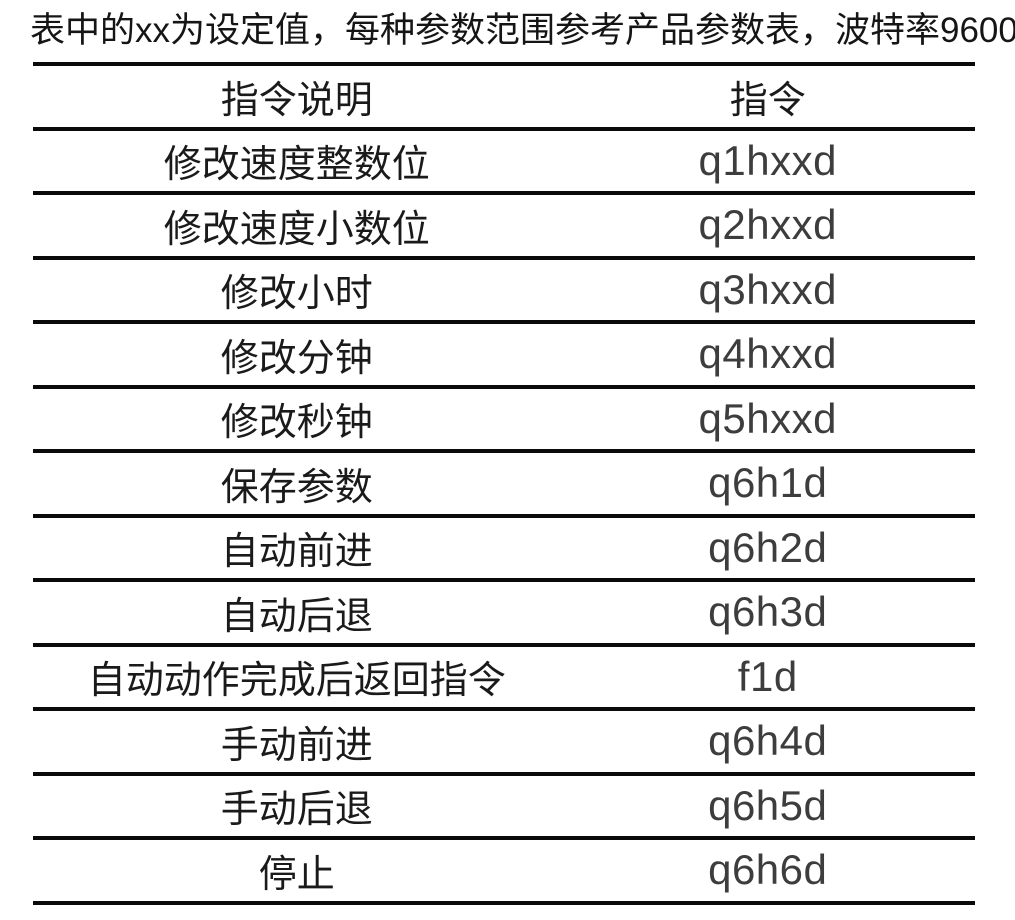 The width and height of the screenshot is (1015, 920). I want to click on command-cell: q6h1d, so click(768, 483).